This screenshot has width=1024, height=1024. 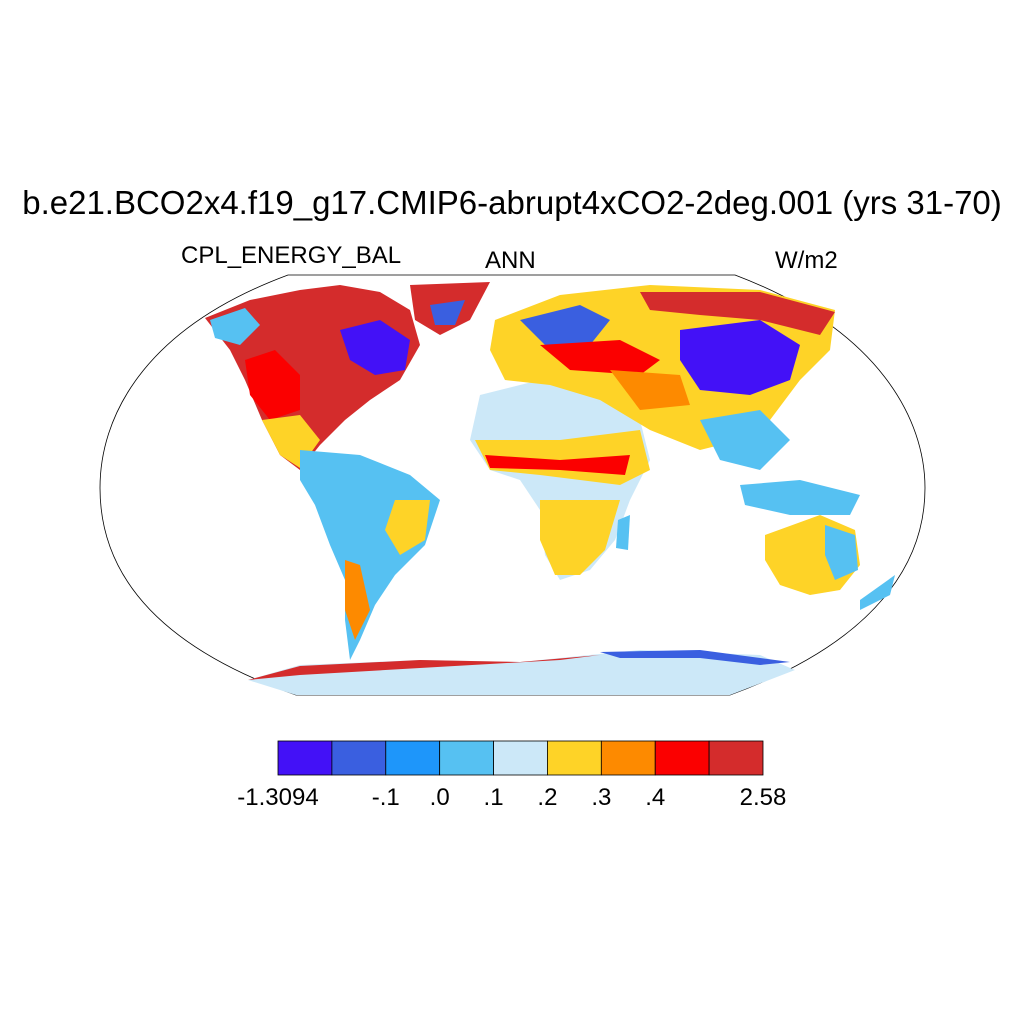 What do you see at coordinates (493, 797) in the screenshot?
I see `colorbar-tick-label: .1` at bounding box center [493, 797].